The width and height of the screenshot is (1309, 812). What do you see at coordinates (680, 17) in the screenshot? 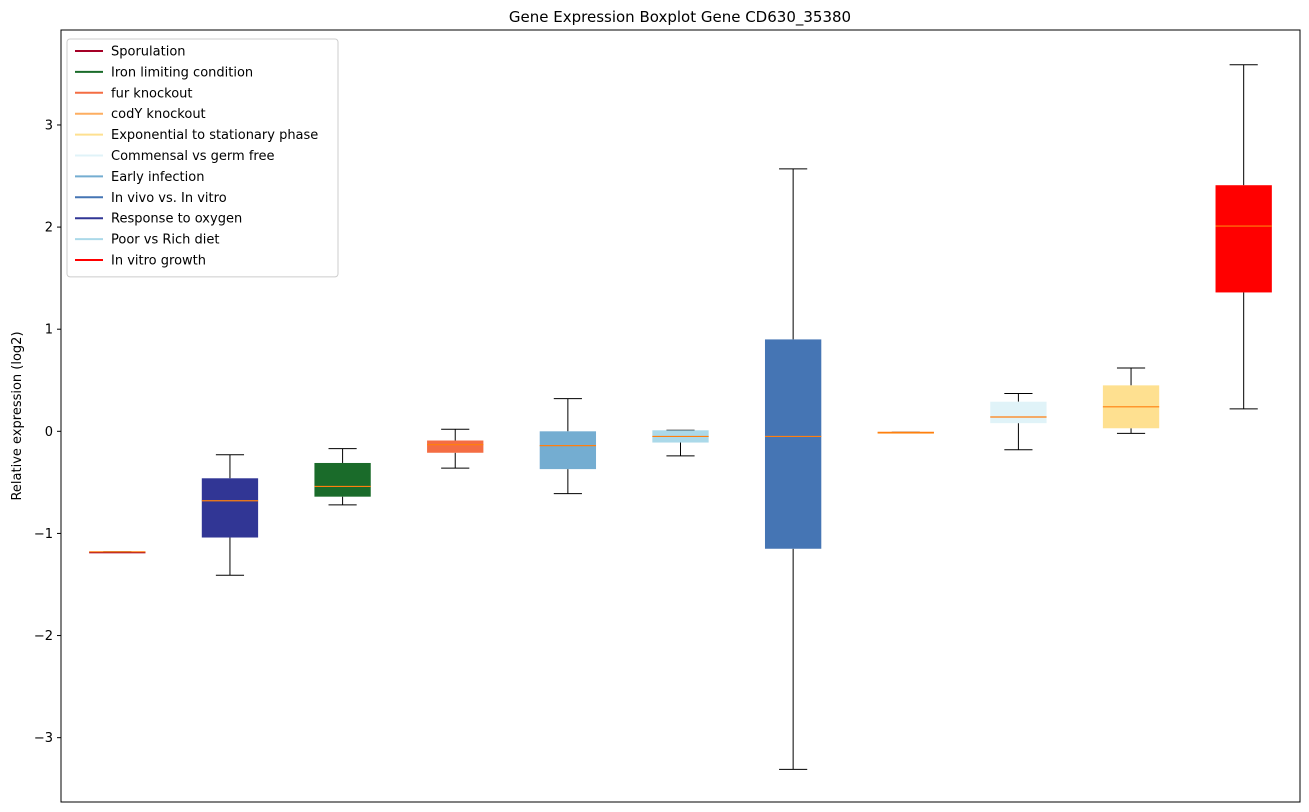
I see `chart-title: Gene Expression Boxplot Gene CD630_35380` at bounding box center [680, 17].